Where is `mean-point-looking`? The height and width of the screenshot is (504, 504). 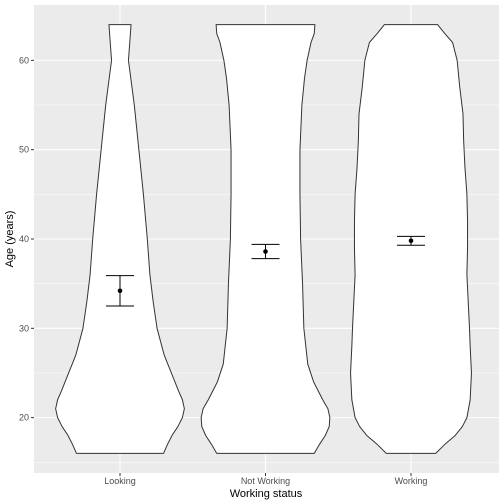
mean-point-looking is located at coordinates (120, 291).